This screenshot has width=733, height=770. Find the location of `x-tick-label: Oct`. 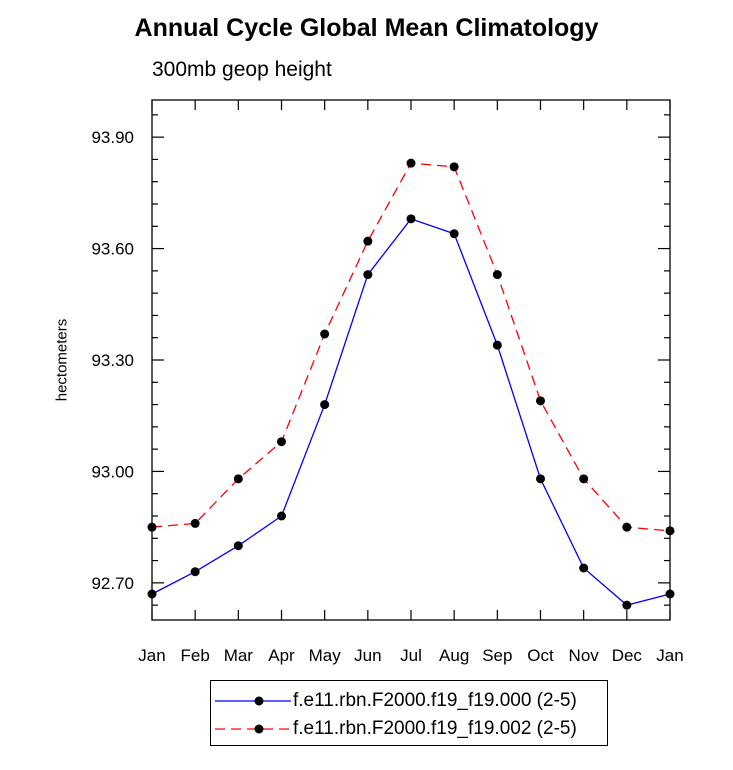

x-tick-label: Oct is located at coordinates (540, 655).